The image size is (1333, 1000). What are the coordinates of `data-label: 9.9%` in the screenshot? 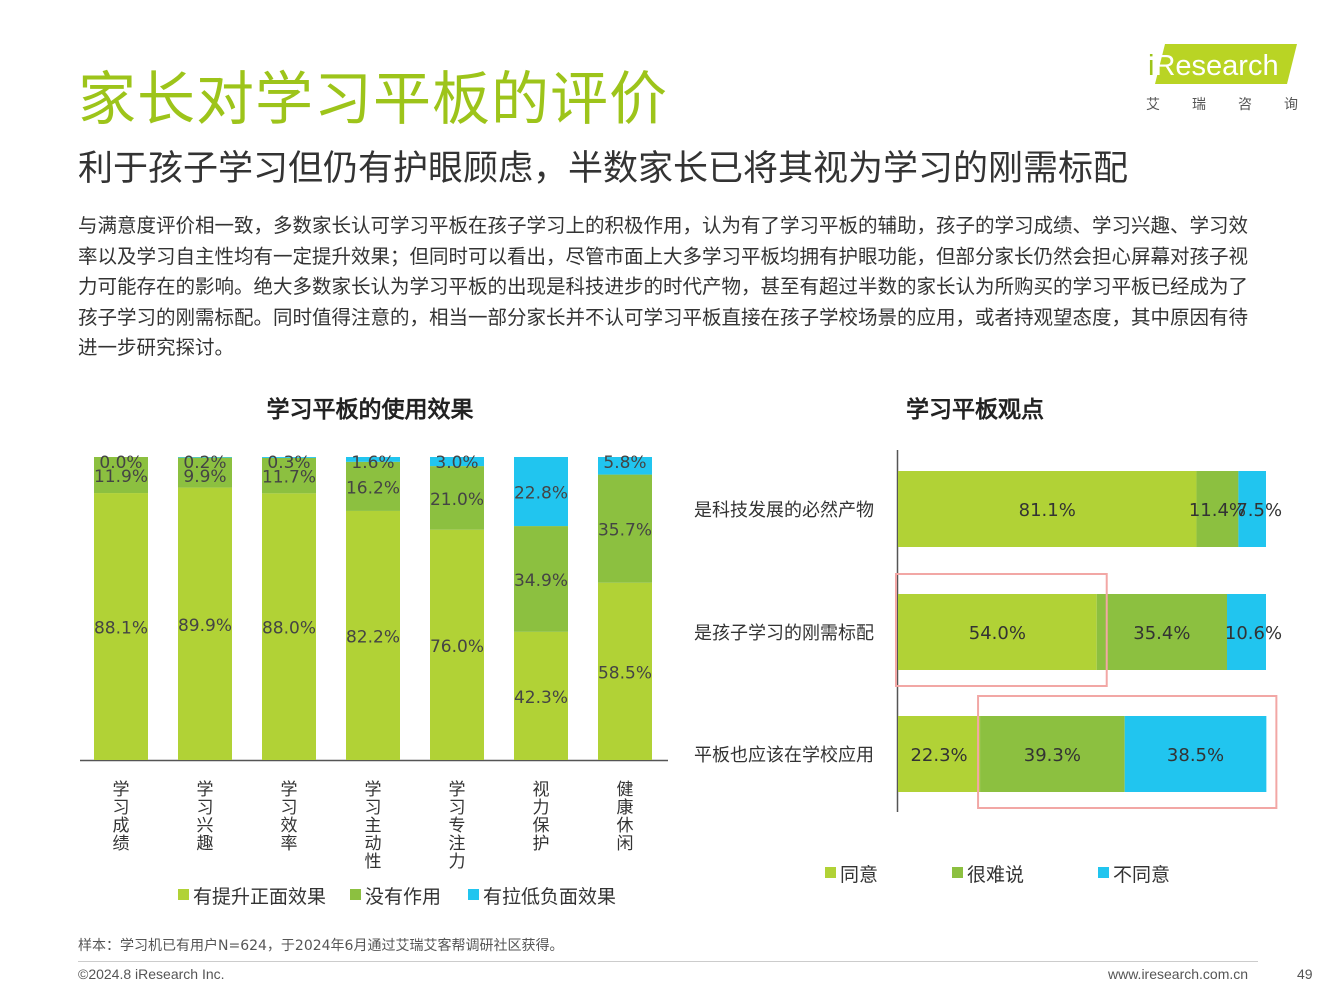 It's located at (204, 477).